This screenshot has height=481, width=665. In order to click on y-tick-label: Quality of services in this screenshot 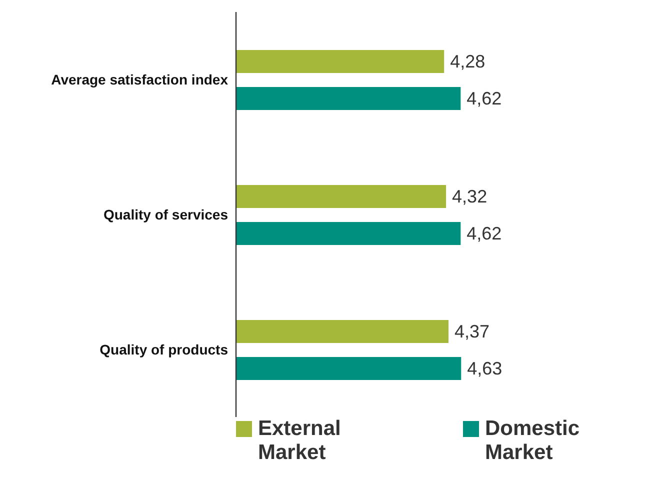, I will do `click(165, 214)`.